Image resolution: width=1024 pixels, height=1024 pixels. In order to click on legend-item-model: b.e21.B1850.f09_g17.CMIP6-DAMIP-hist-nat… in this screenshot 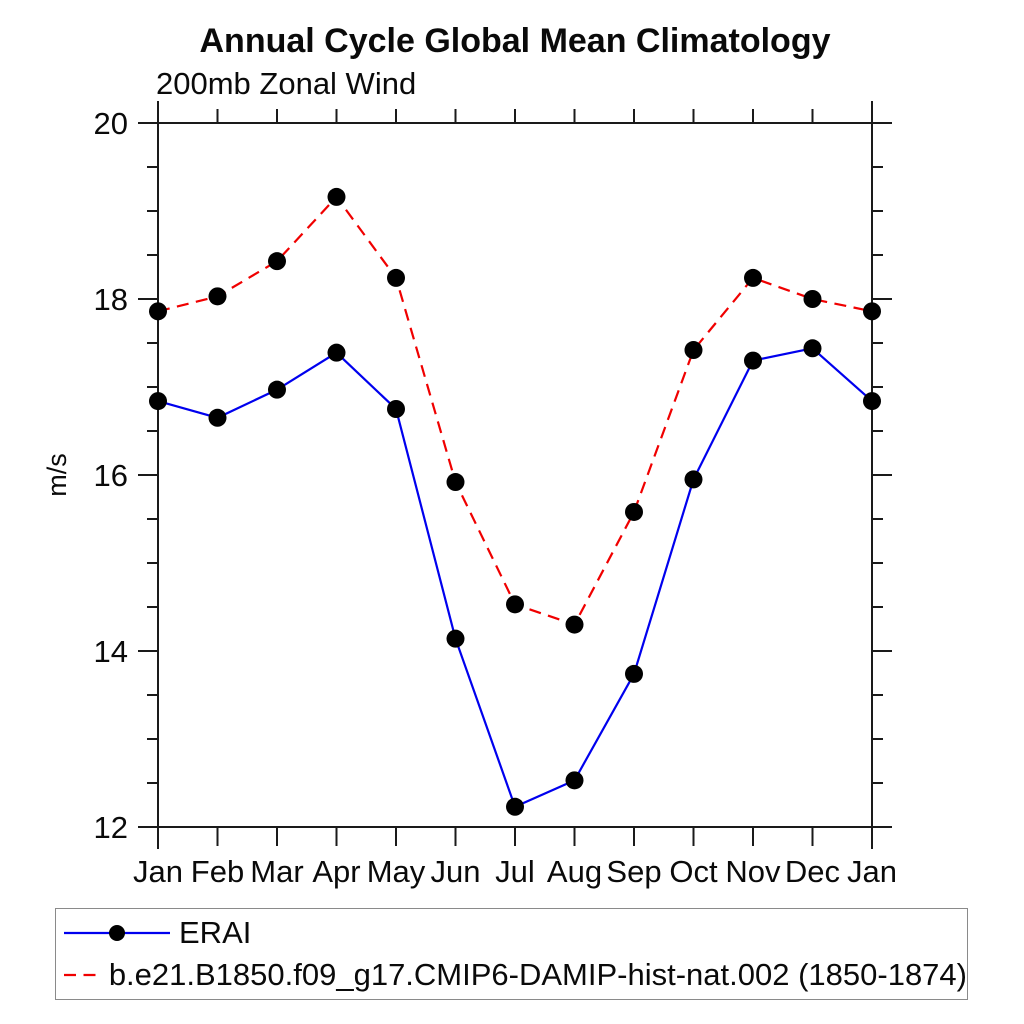, I will do `click(514, 975)`.